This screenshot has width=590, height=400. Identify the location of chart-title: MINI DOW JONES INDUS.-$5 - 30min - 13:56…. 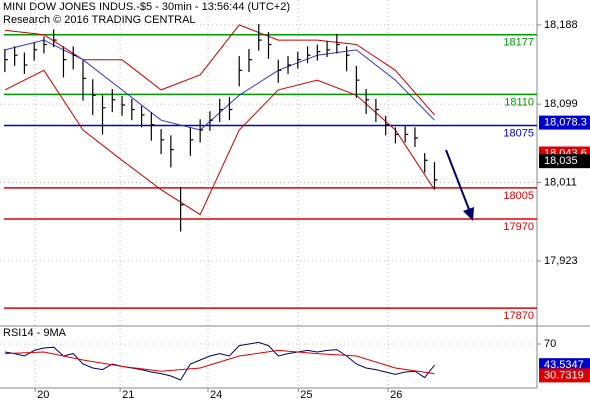
(146, 7).